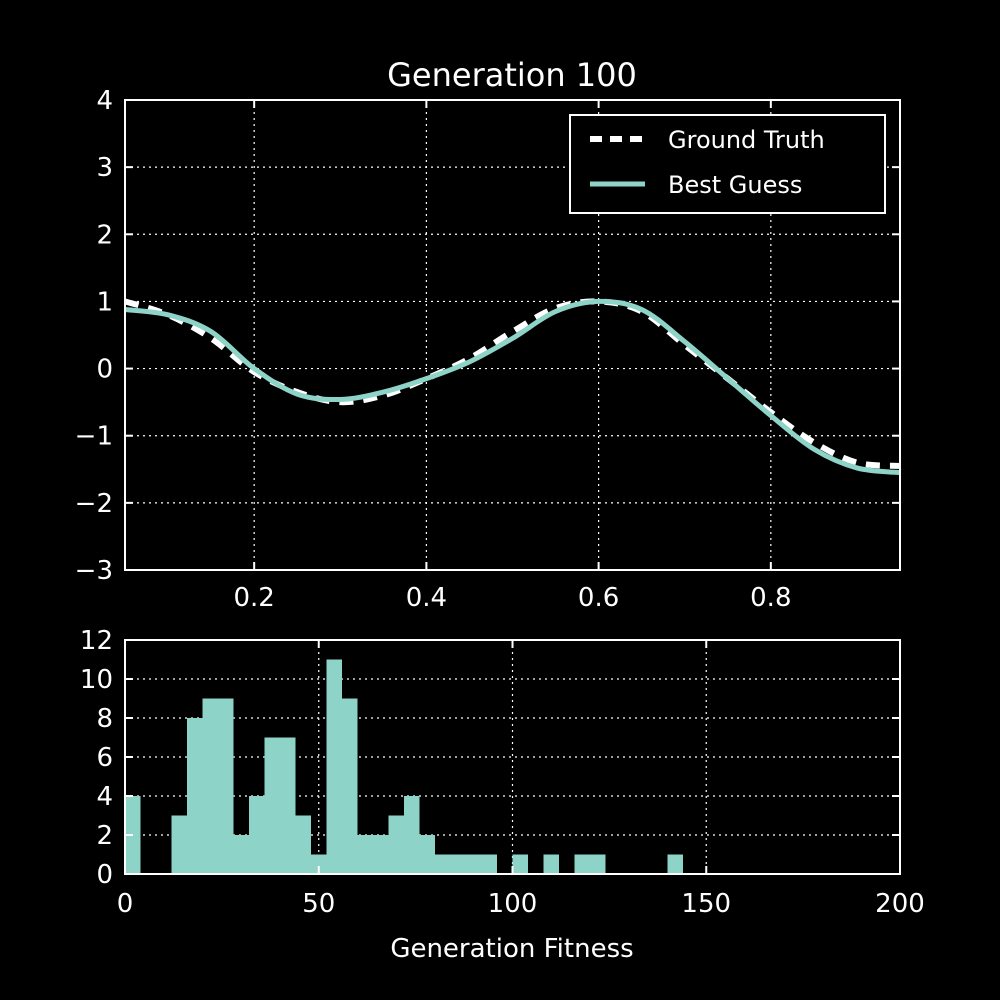 The width and height of the screenshot is (1000, 1000). What do you see at coordinates (94, 437) in the screenshot?
I see `y-tick-label: −1` at bounding box center [94, 437].